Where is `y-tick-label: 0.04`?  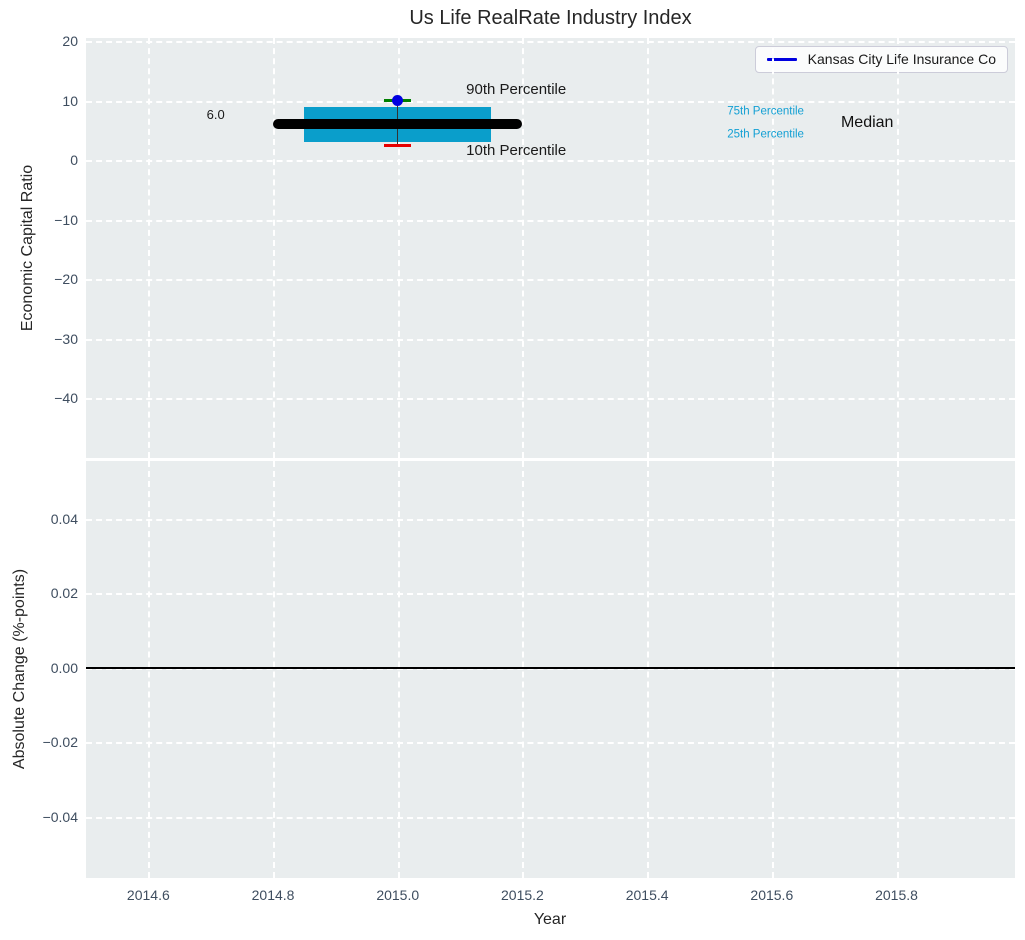 y-tick-label: 0.04 is located at coordinates (64, 518).